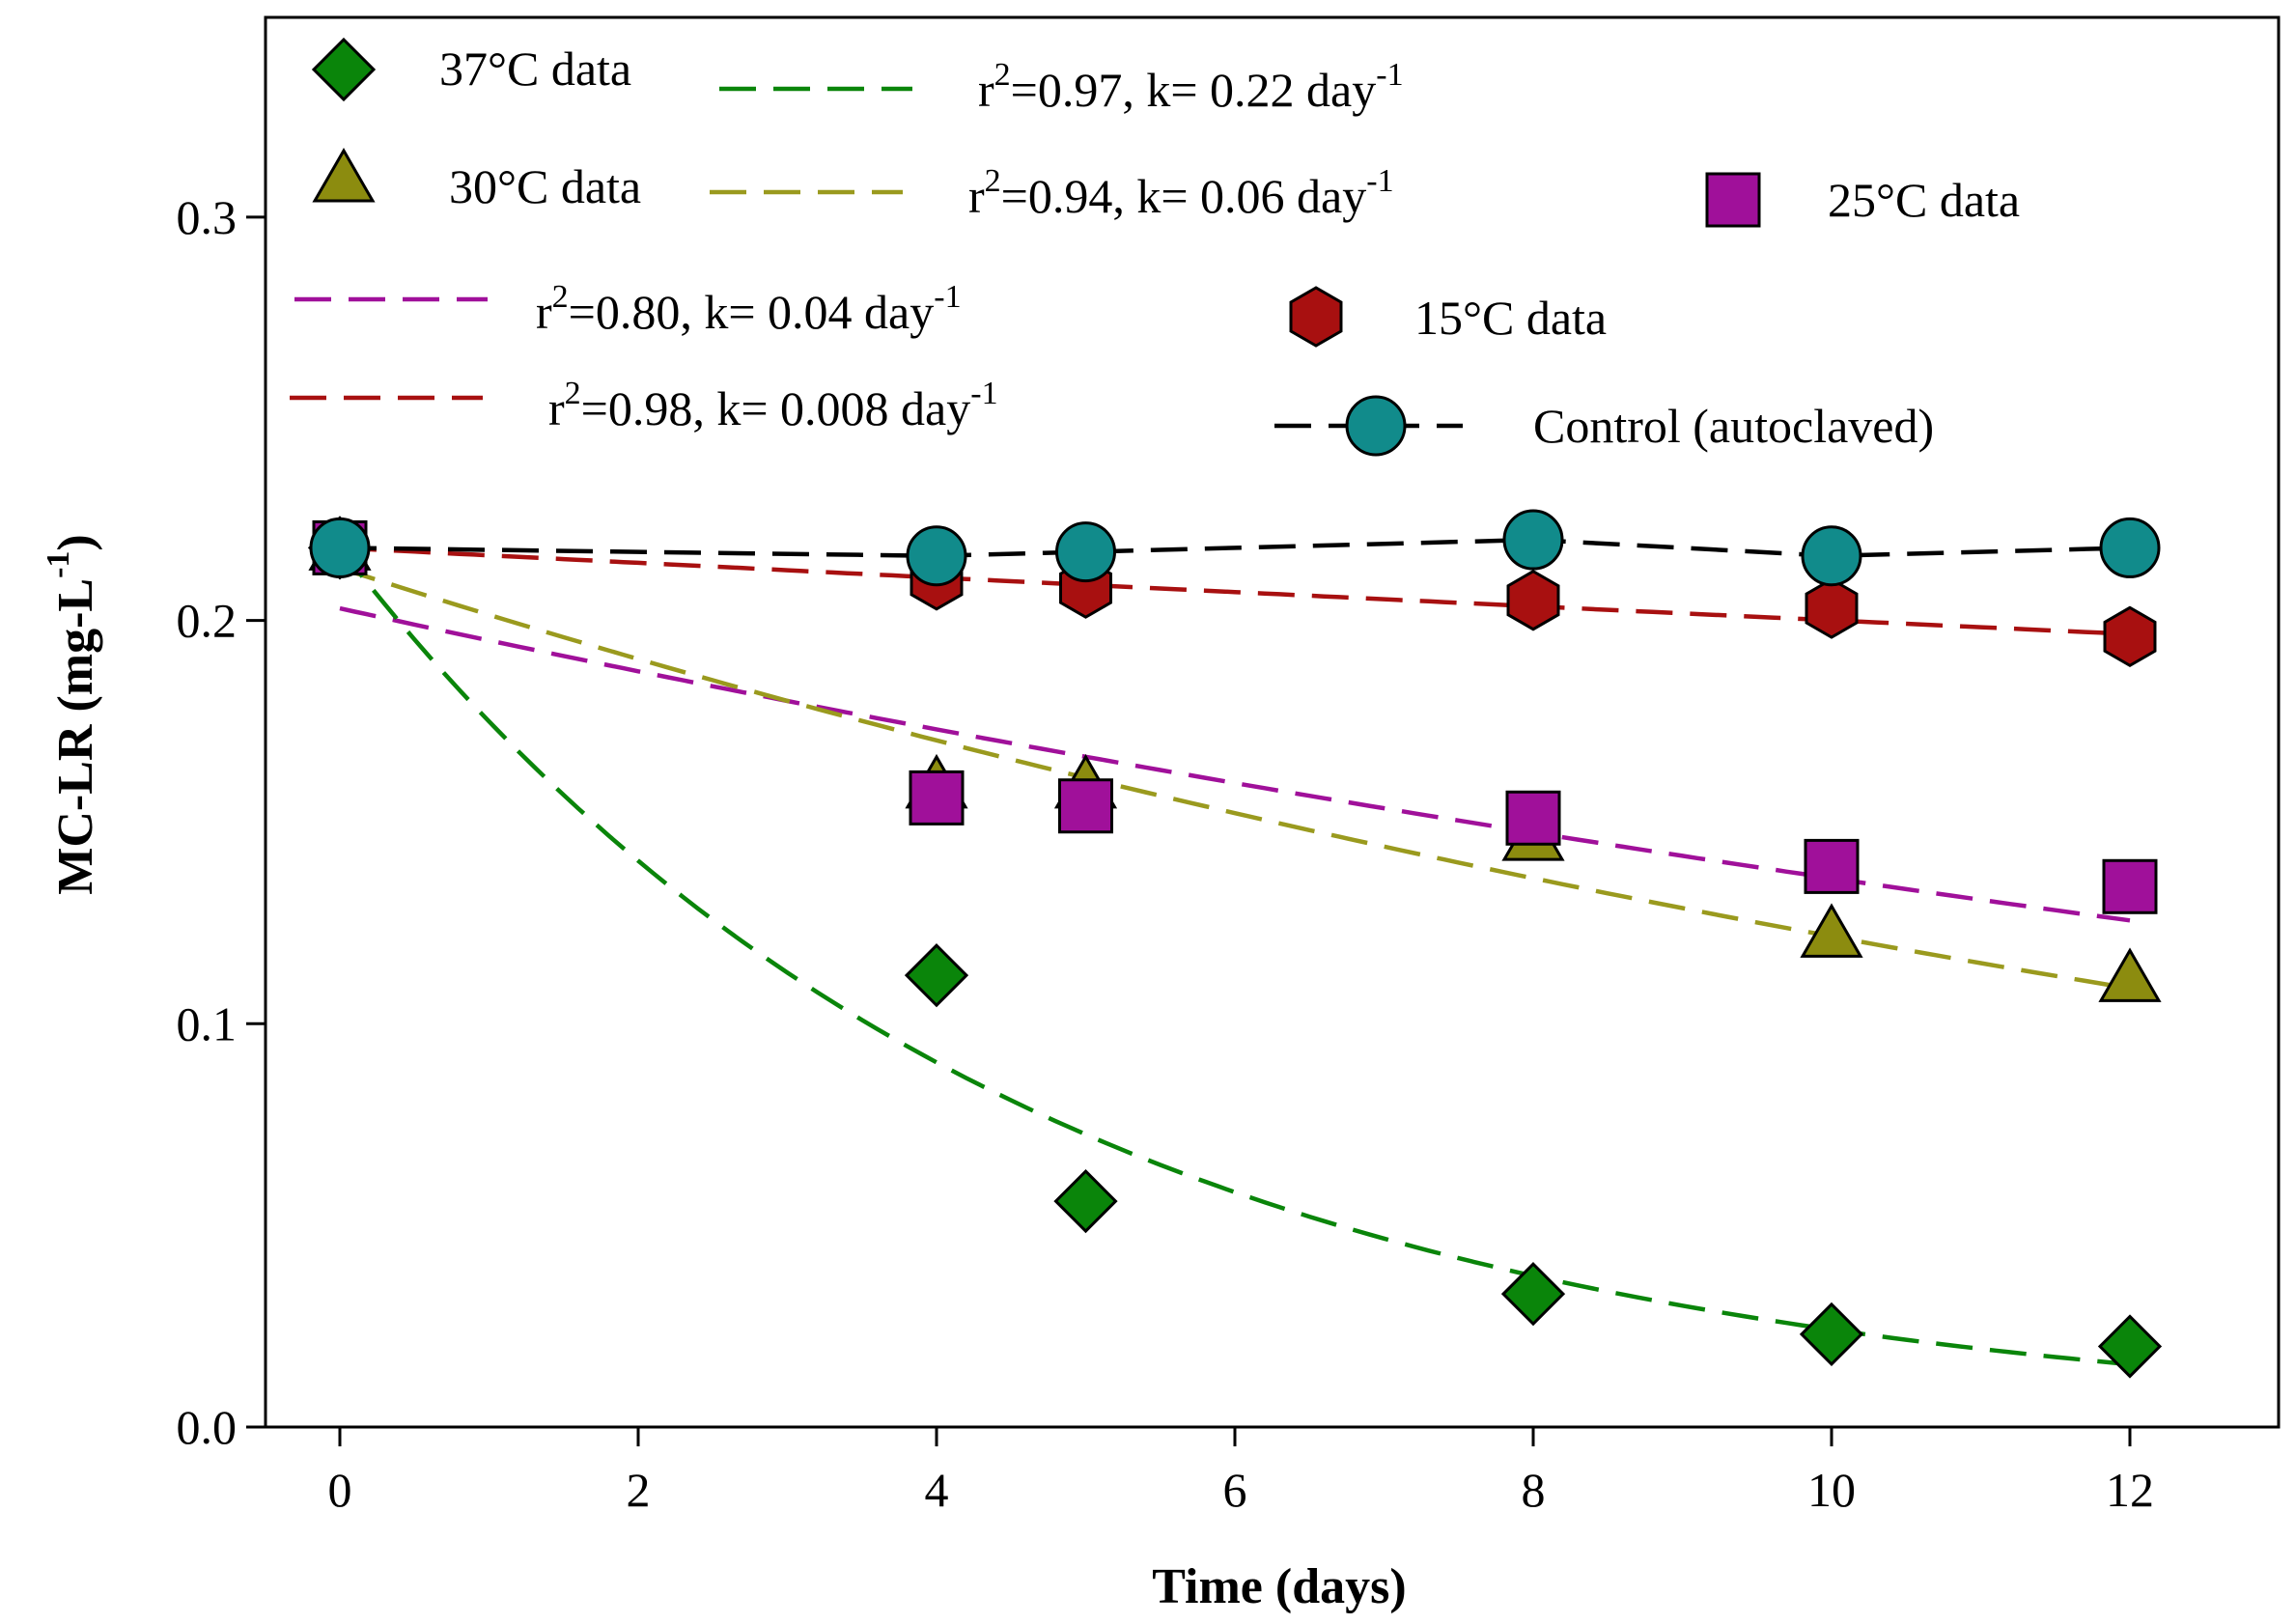  What do you see at coordinates (207, 217) in the screenshot?
I see `y-tick-label-3: 0.3` at bounding box center [207, 217].